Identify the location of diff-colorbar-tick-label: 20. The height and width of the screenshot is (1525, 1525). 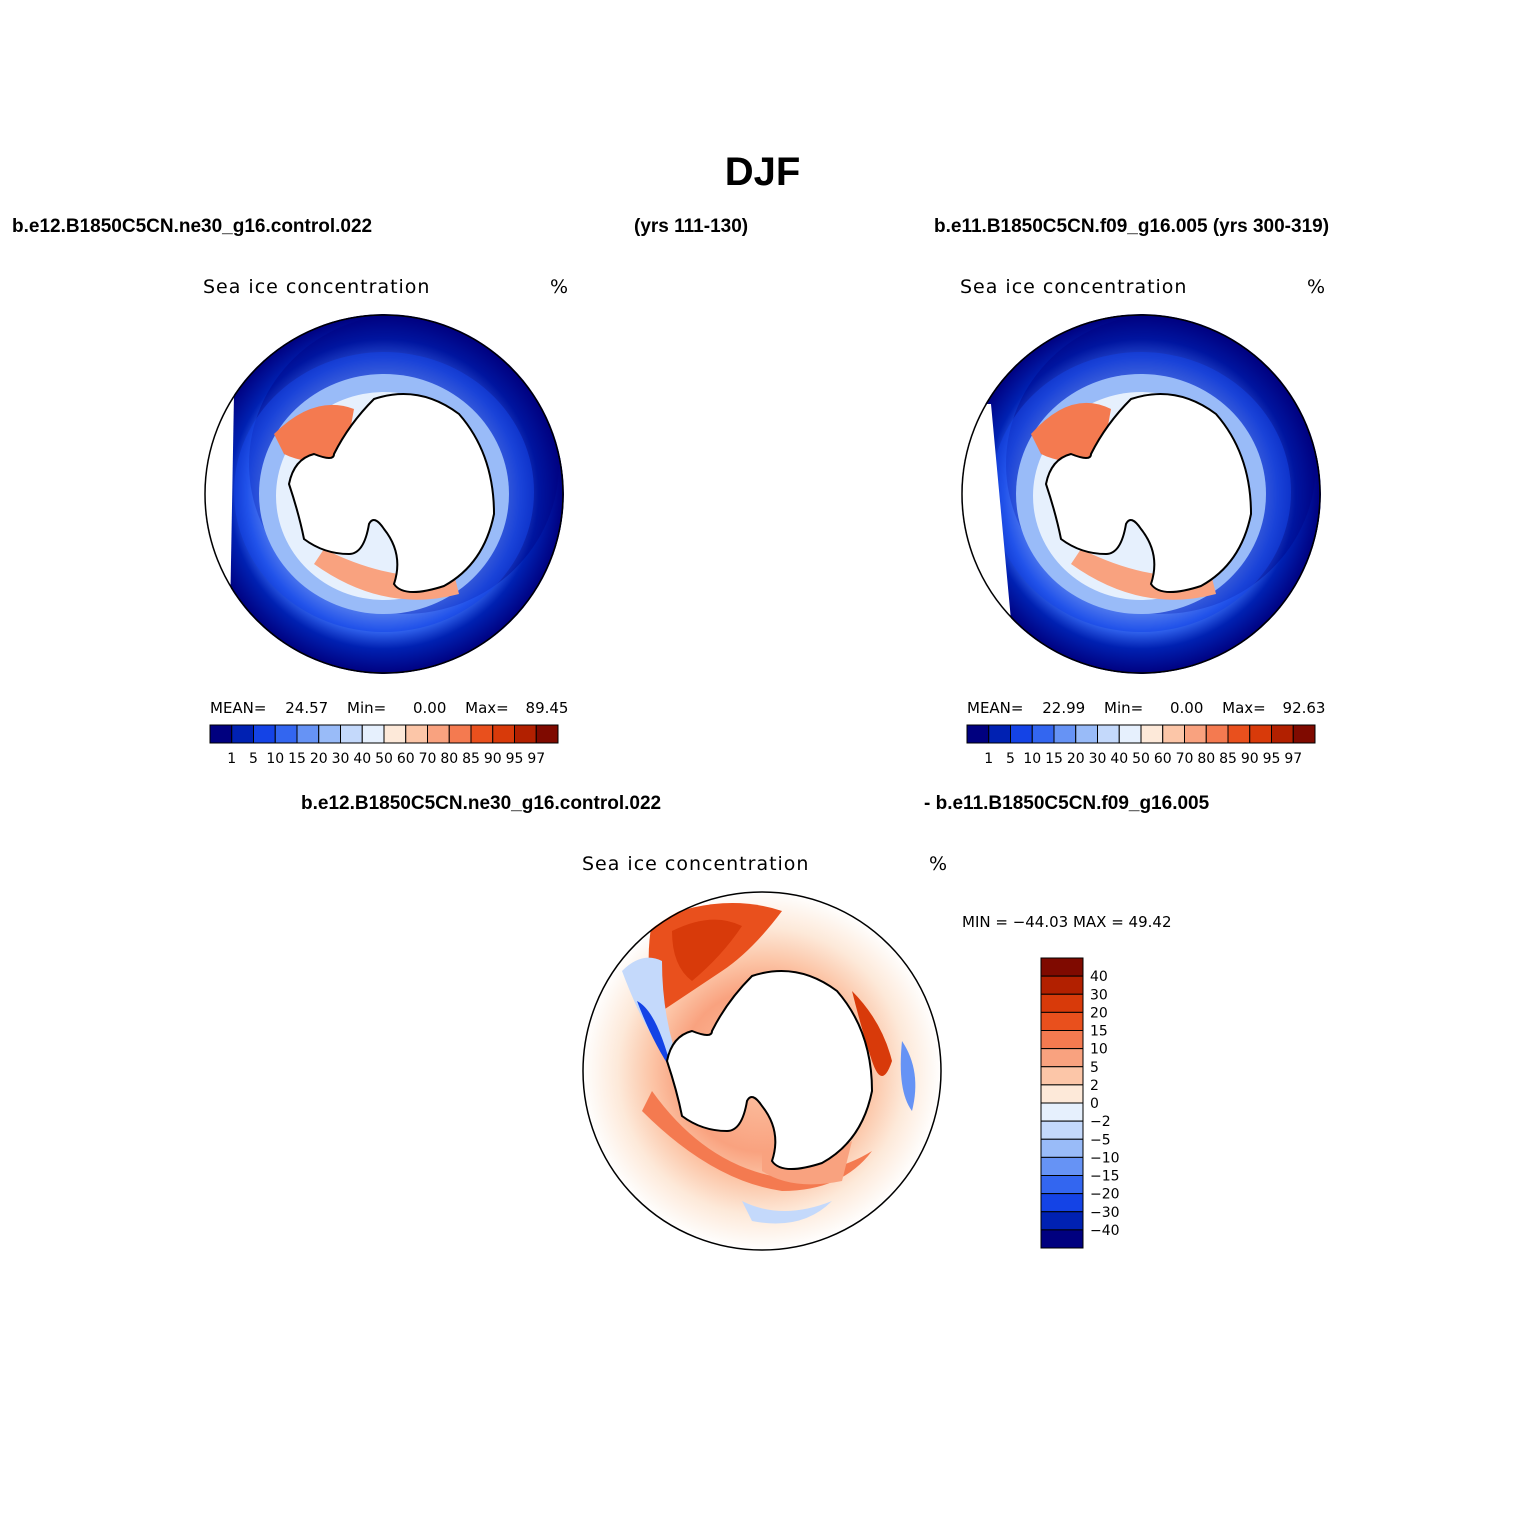
(1099, 1013).